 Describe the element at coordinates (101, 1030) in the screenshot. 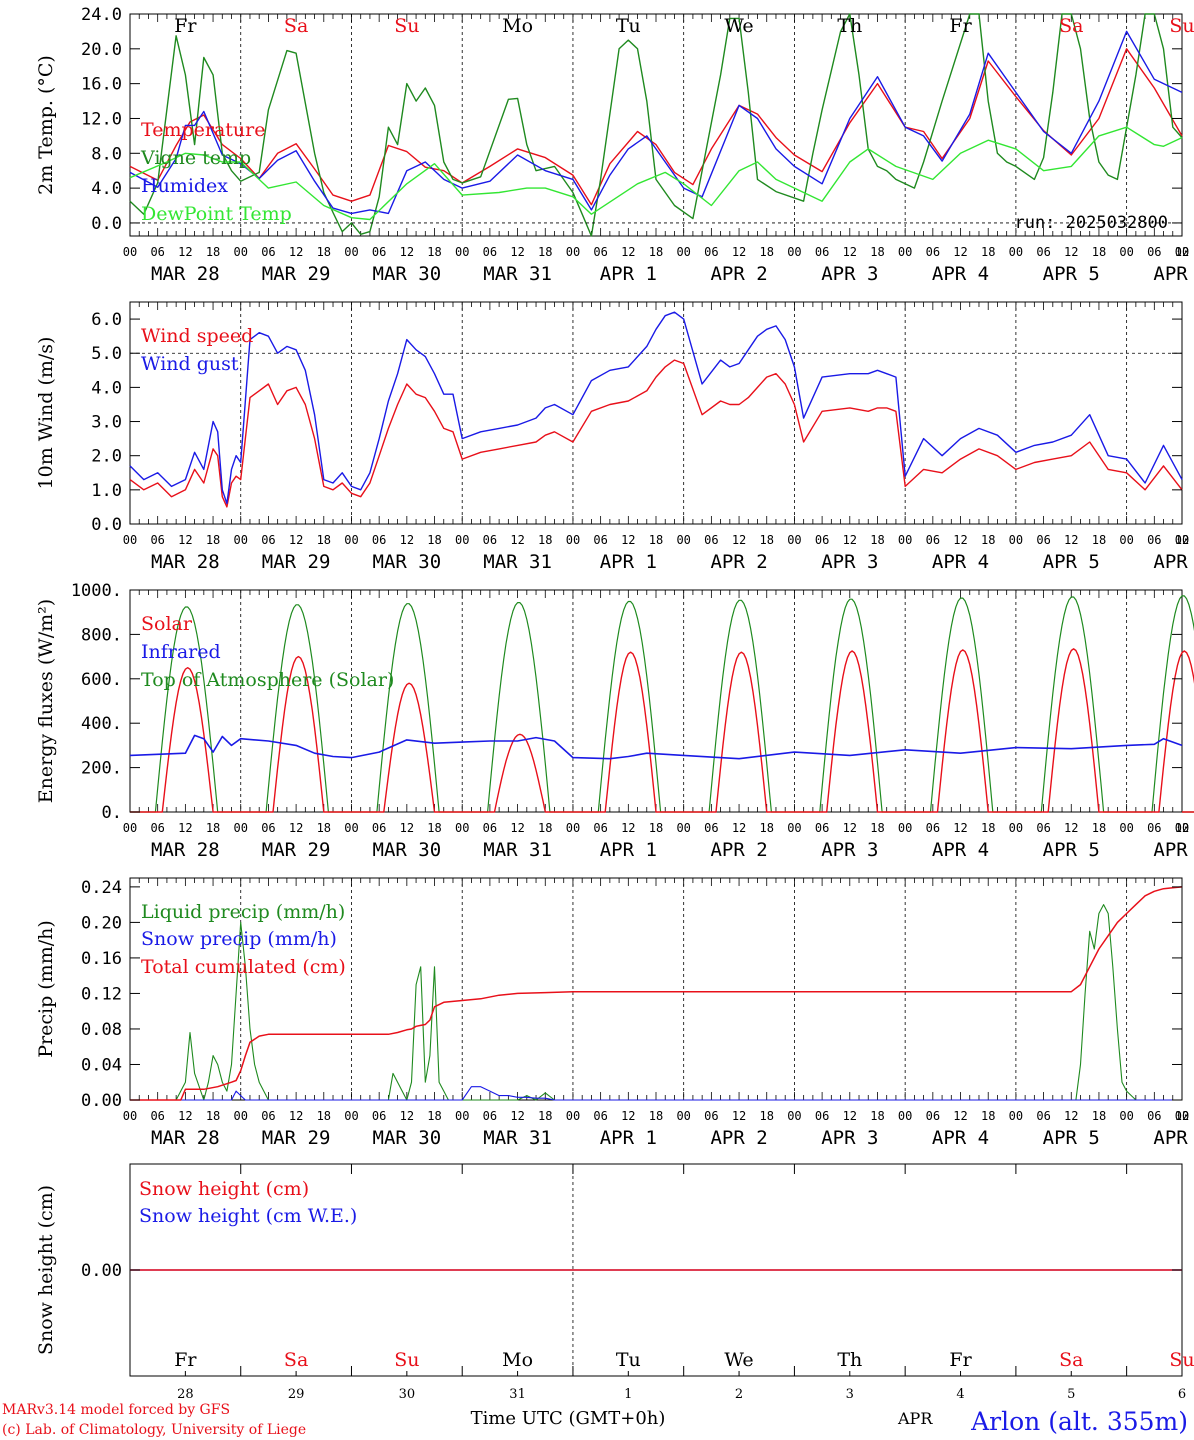

I see `y-tick-label: 0.08` at that location.